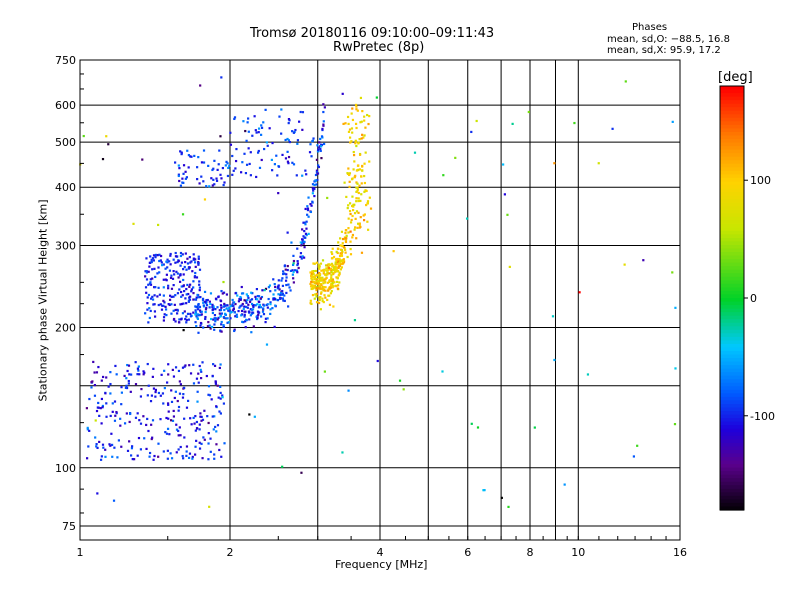 The width and height of the screenshot is (800, 600). What do you see at coordinates (382, 547) in the screenshot?
I see `x-axis-ticks: 1 2 4 6 8 10 16` at bounding box center [382, 547].